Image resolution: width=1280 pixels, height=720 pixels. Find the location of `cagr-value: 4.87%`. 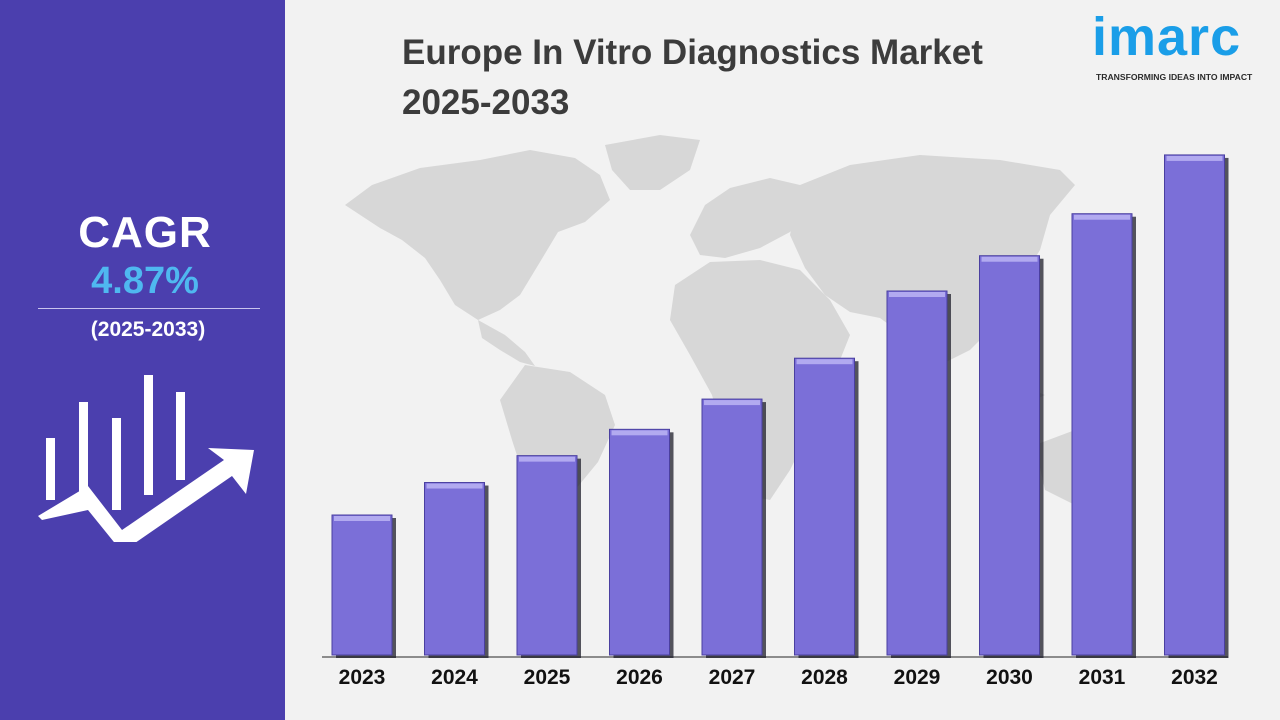

cagr-value: 4.87% is located at coordinates (145, 281).